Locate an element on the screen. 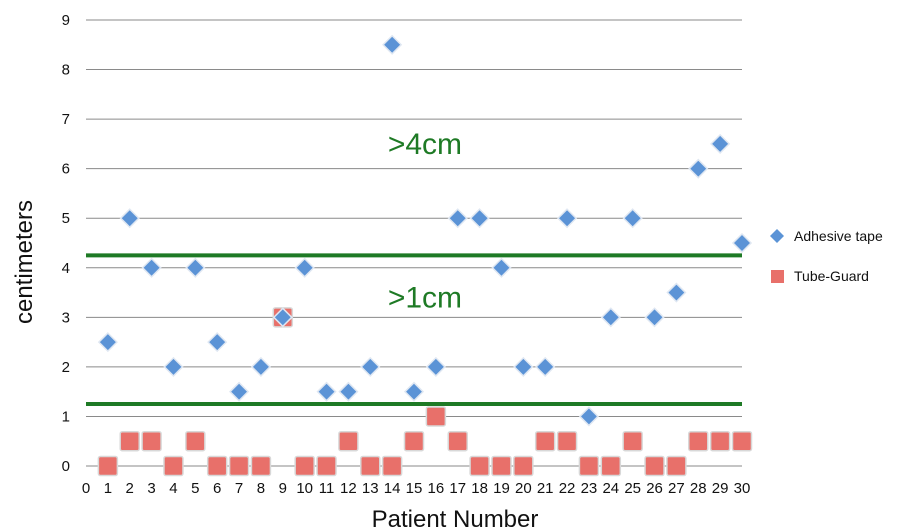 This screenshot has height=530, width=904. x-tick-label: 15 is located at coordinates (414, 488).